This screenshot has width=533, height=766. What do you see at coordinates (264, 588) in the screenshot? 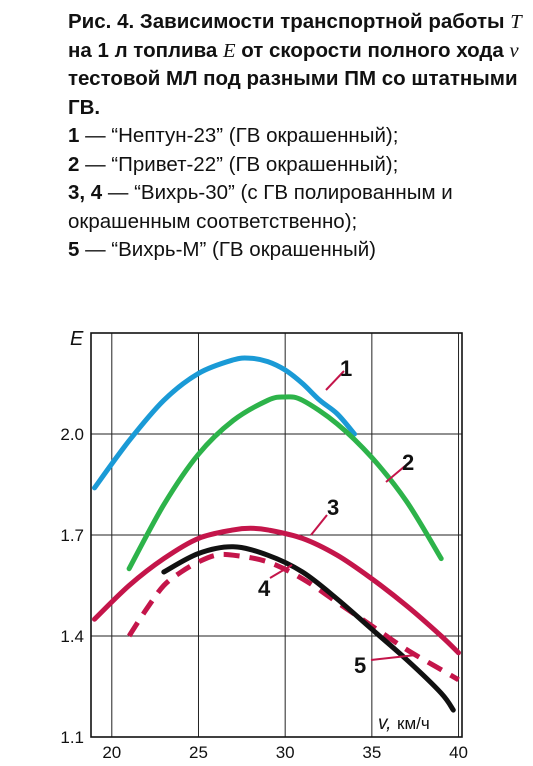
I see `series-label-4: 4` at bounding box center [264, 588].